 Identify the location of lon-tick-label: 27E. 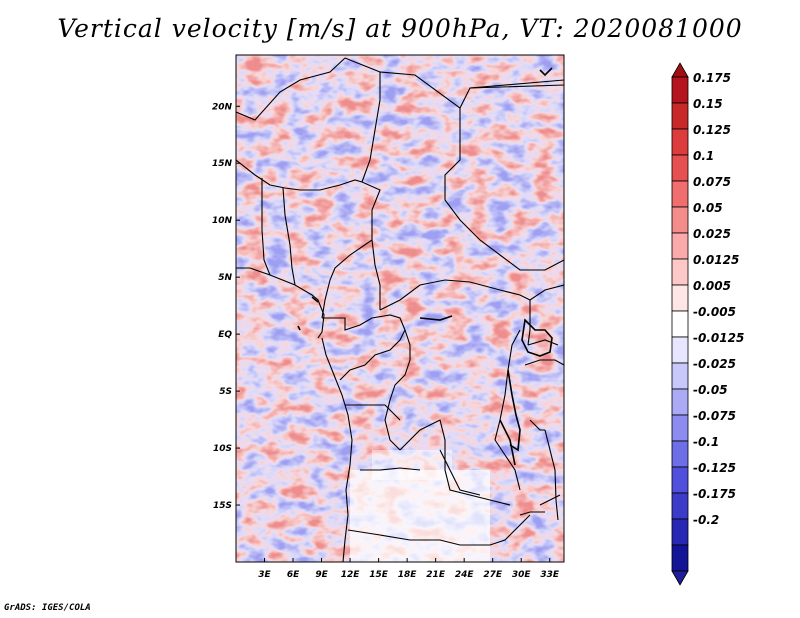
(493, 575).